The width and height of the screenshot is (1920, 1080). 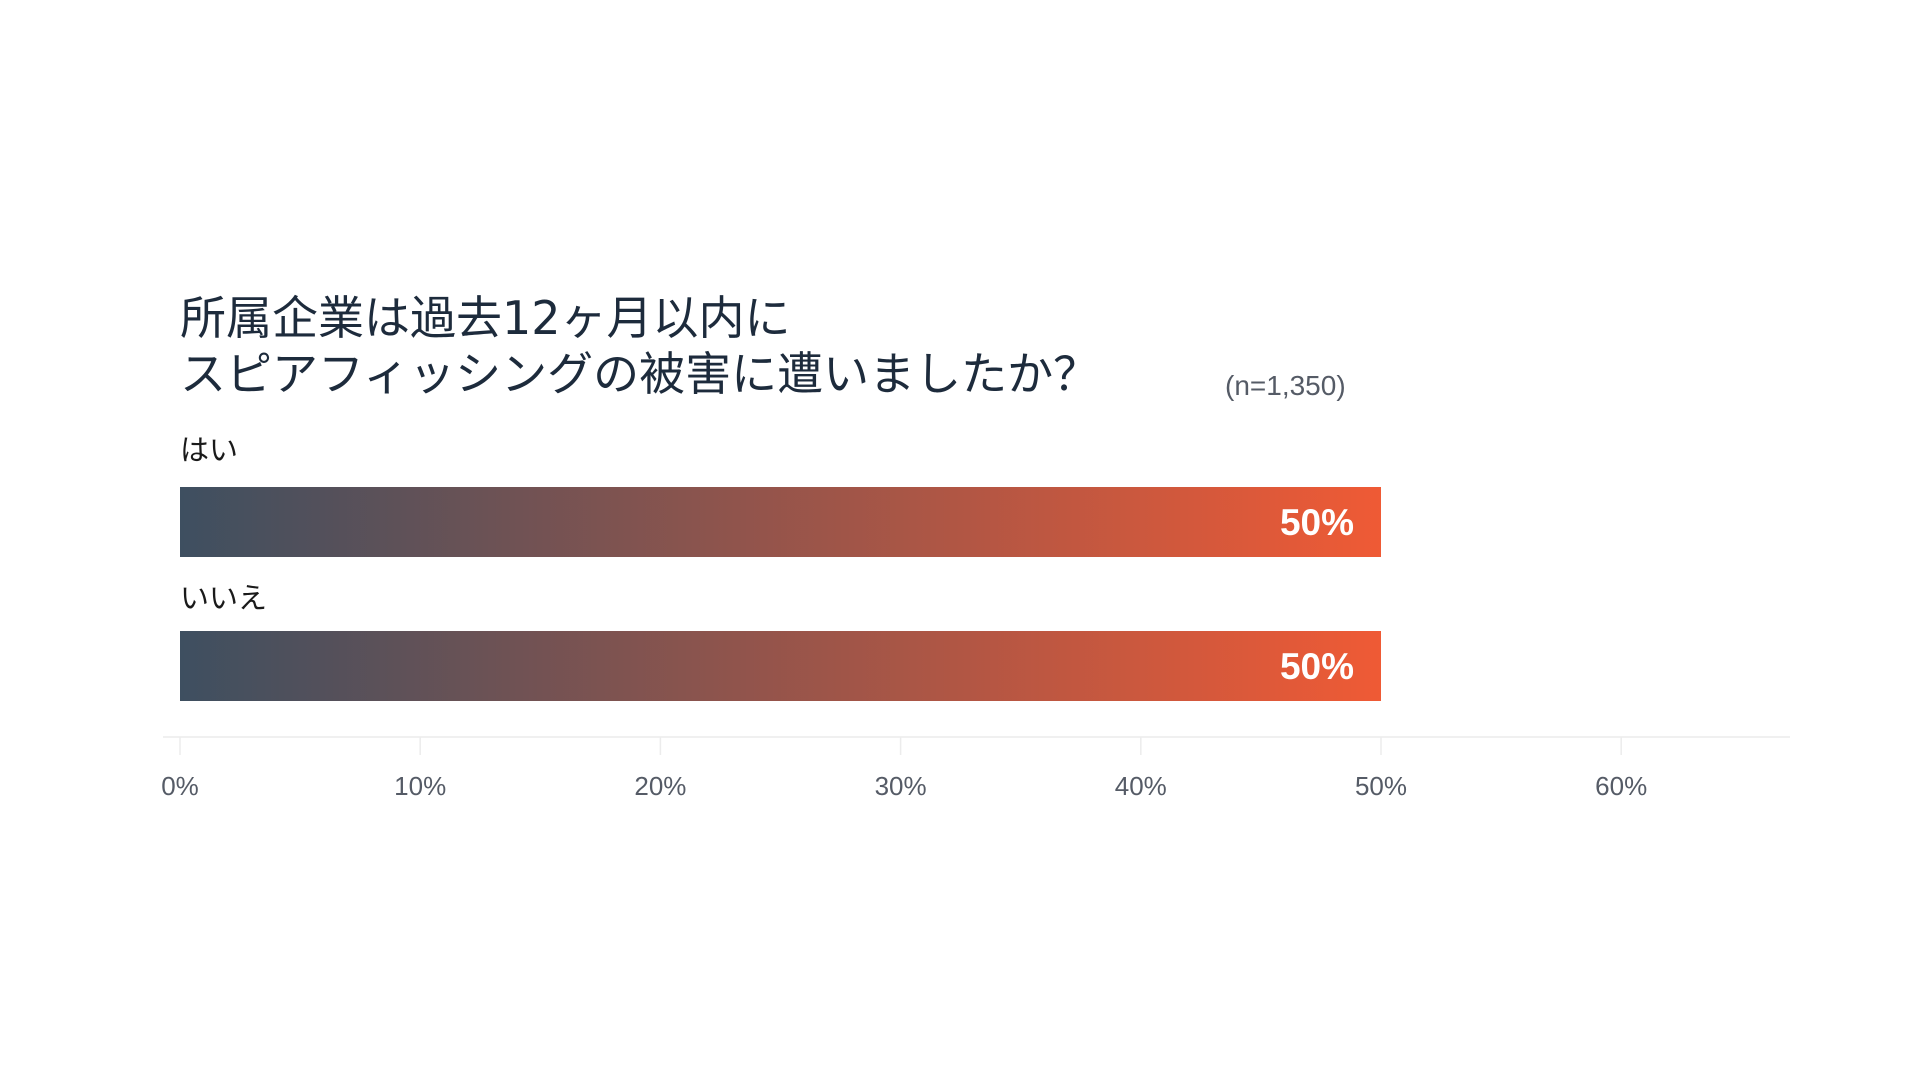 I want to click on chart-title-line-1: 所属企業は過去12ヶ月以内に, so click(x=485, y=318).